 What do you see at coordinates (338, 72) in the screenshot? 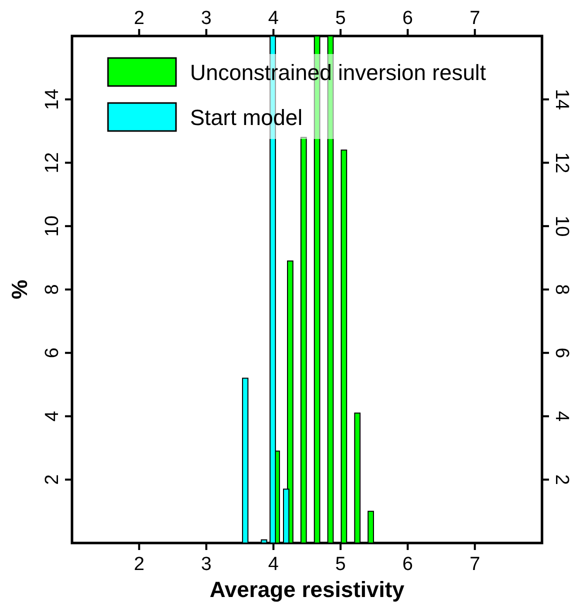
I see `legend-label: Unconstrained inversion result` at bounding box center [338, 72].